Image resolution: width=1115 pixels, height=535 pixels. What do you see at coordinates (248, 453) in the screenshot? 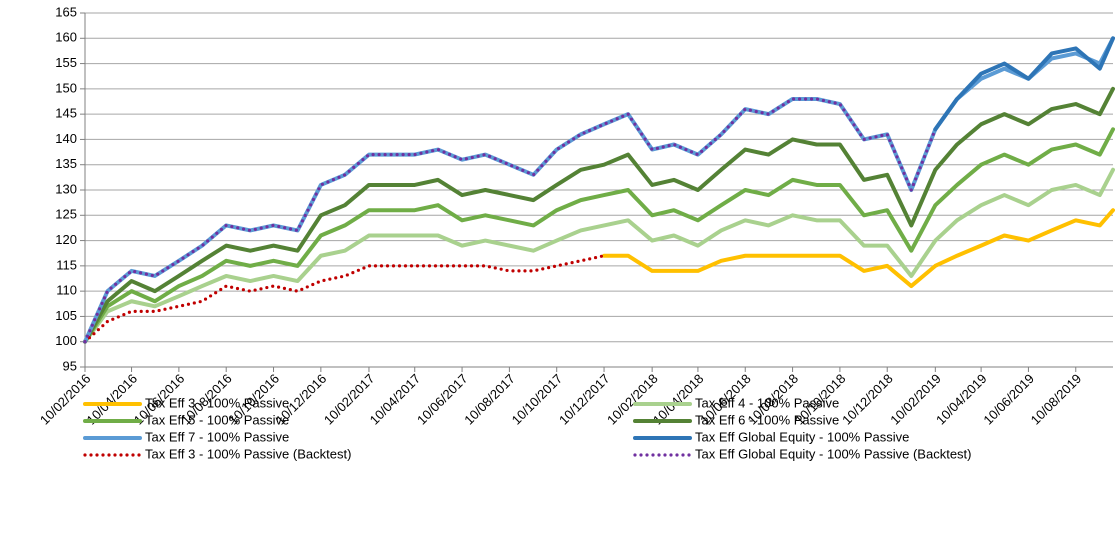
I see `legend-label: Tax Eff 3 - 100% Passive (Backtest)` at bounding box center [248, 453].